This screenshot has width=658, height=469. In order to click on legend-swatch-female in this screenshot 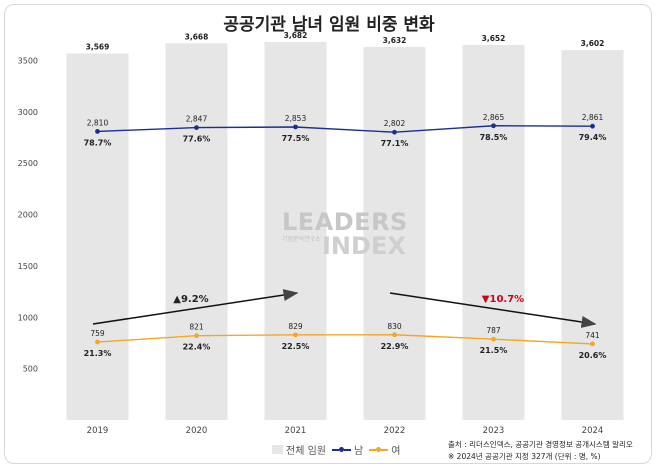, I will do `click(379, 449)`.